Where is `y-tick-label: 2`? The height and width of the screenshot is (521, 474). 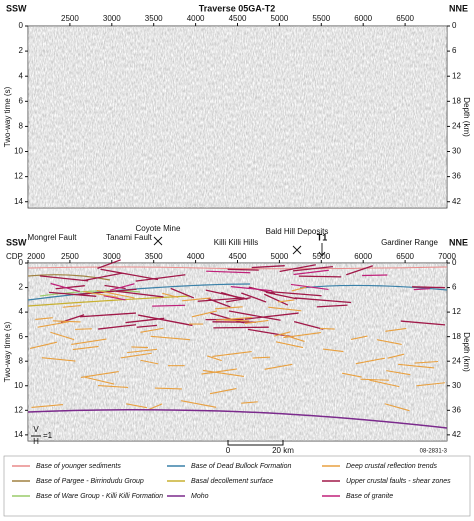 y-tick-label: 2 is located at coordinates (21, 50).